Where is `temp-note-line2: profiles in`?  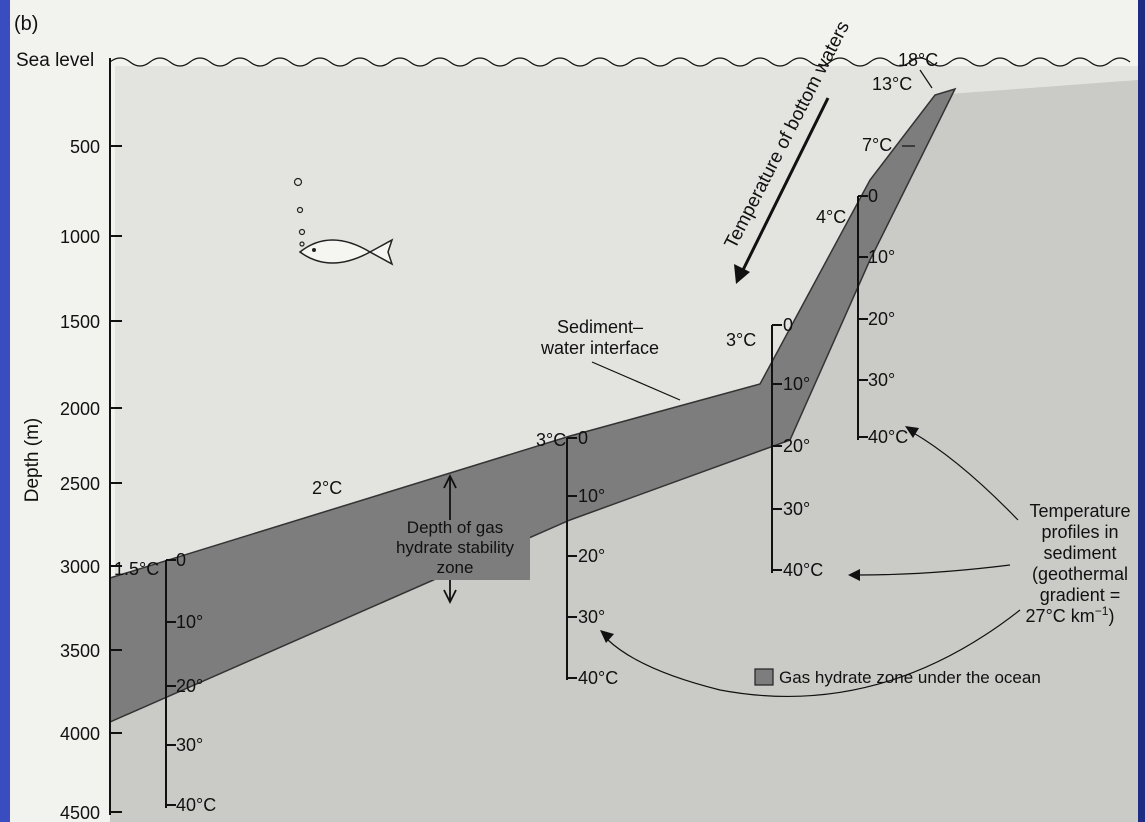 temp-note-line2: profiles in is located at coordinates (1079, 532).